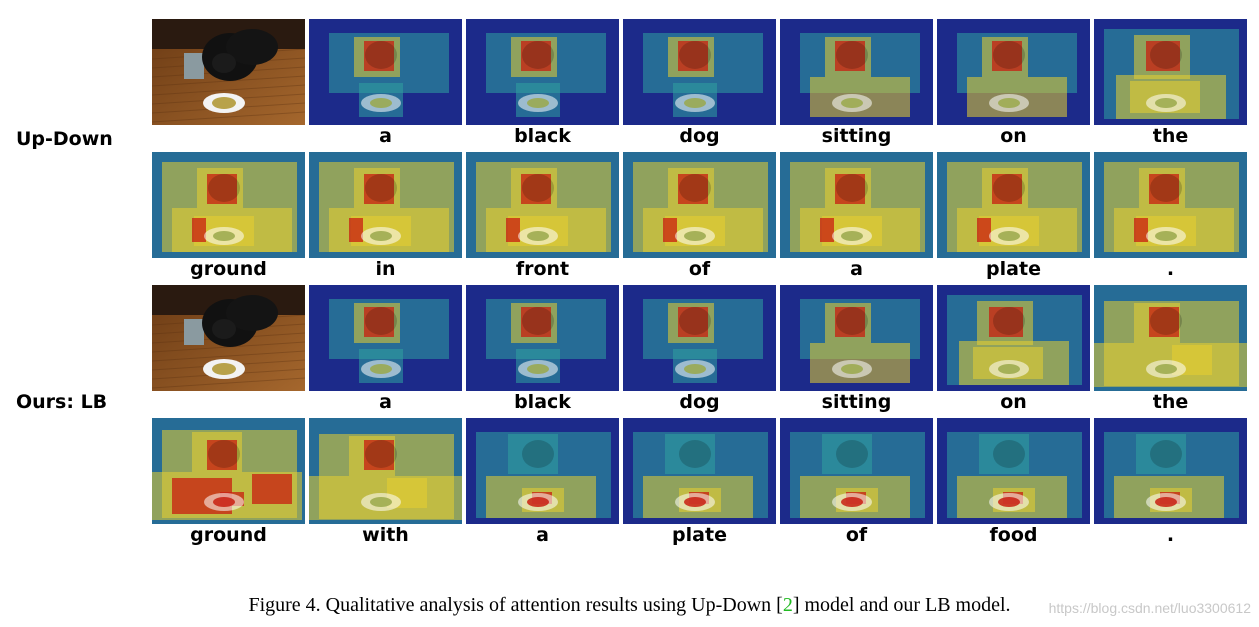 This screenshot has width=1259, height=627. I want to click on caption-suffix: ] model and our LB model., so click(901, 605).